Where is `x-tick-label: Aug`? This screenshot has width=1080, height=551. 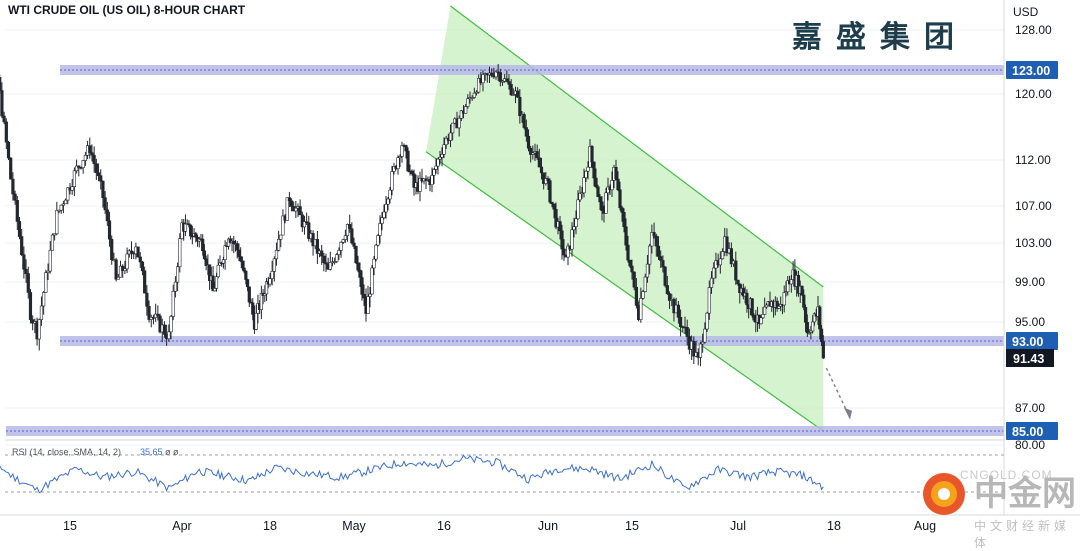
x-tick-label: Aug is located at coordinates (925, 526).